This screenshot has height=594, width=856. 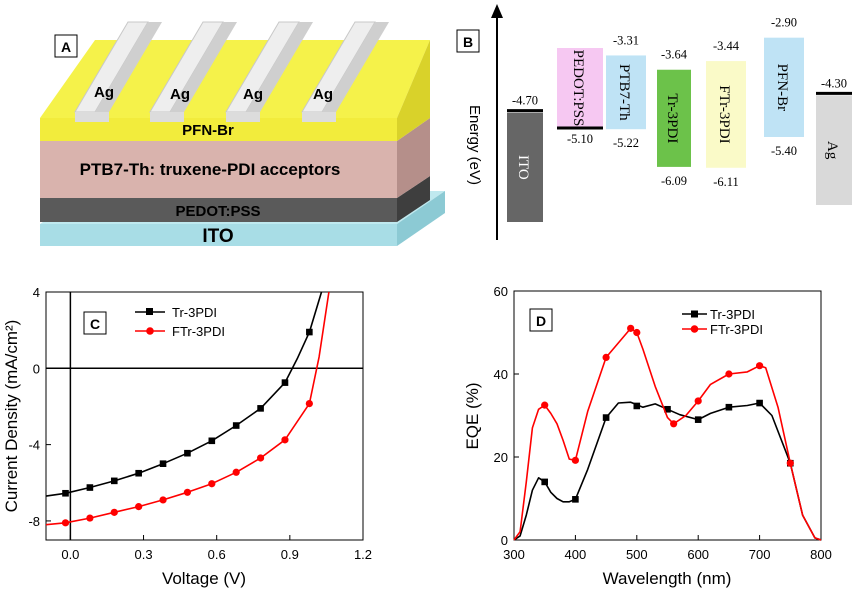 What do you see at coordinates (726, 46) in the screenshot?
I see `energy-top-value-4: -3.44` at bounding box center [726, 46].